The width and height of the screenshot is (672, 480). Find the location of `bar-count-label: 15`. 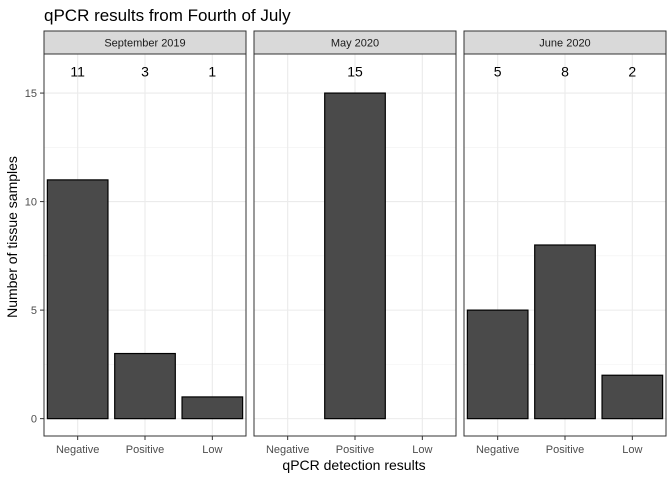

bar-count-label: 15 is located at coordinates (355, 71).